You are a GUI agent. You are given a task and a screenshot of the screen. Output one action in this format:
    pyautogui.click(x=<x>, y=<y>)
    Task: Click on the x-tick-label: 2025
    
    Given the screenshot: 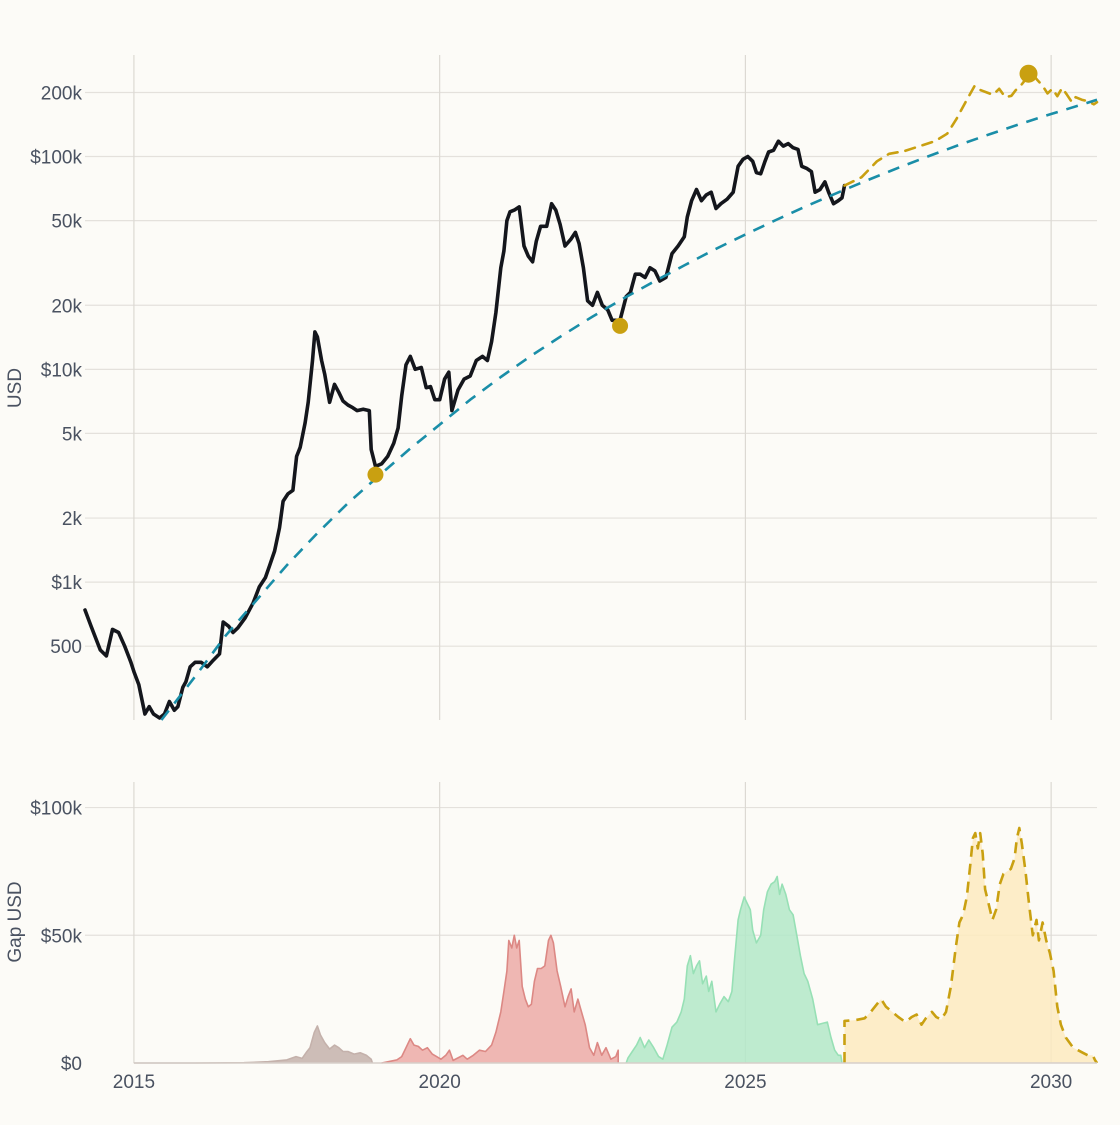 What is the action you would take?
    pyautogui.click(x=745, y=1082)
    